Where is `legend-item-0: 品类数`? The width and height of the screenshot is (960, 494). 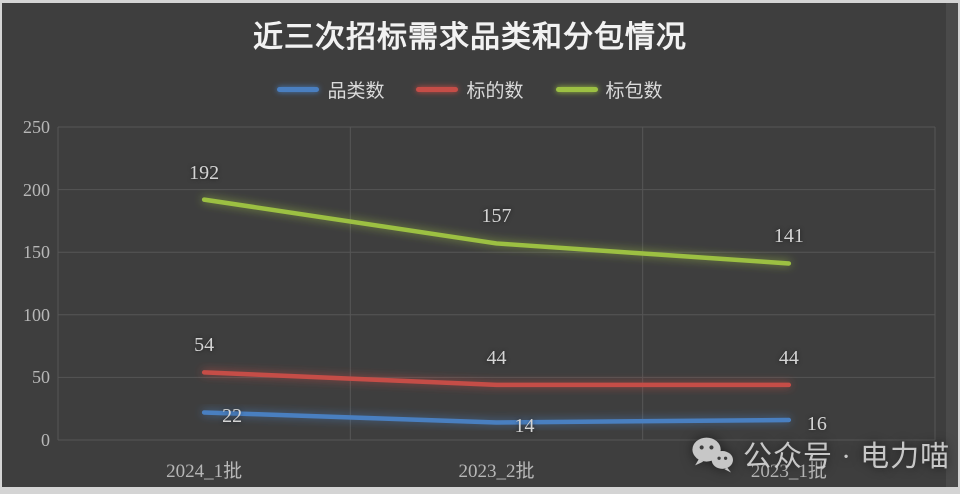
legend-item-0: 品类数 is located at coordinates (330, 89).